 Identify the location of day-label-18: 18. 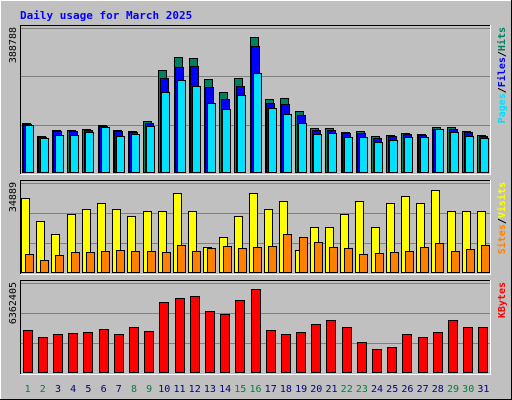
(286, 389).